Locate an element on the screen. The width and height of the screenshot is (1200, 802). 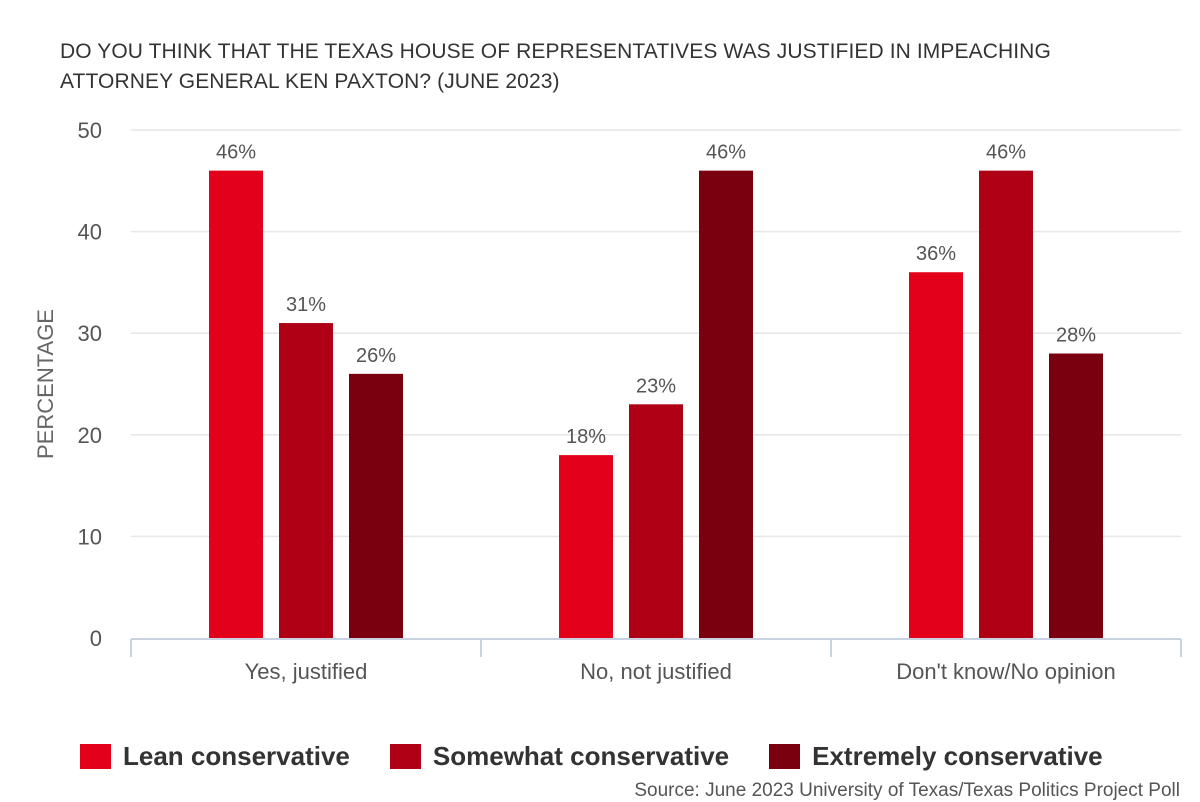
legend-label-somewhat: Somewhat conservative is located at coordinates (581, 756).